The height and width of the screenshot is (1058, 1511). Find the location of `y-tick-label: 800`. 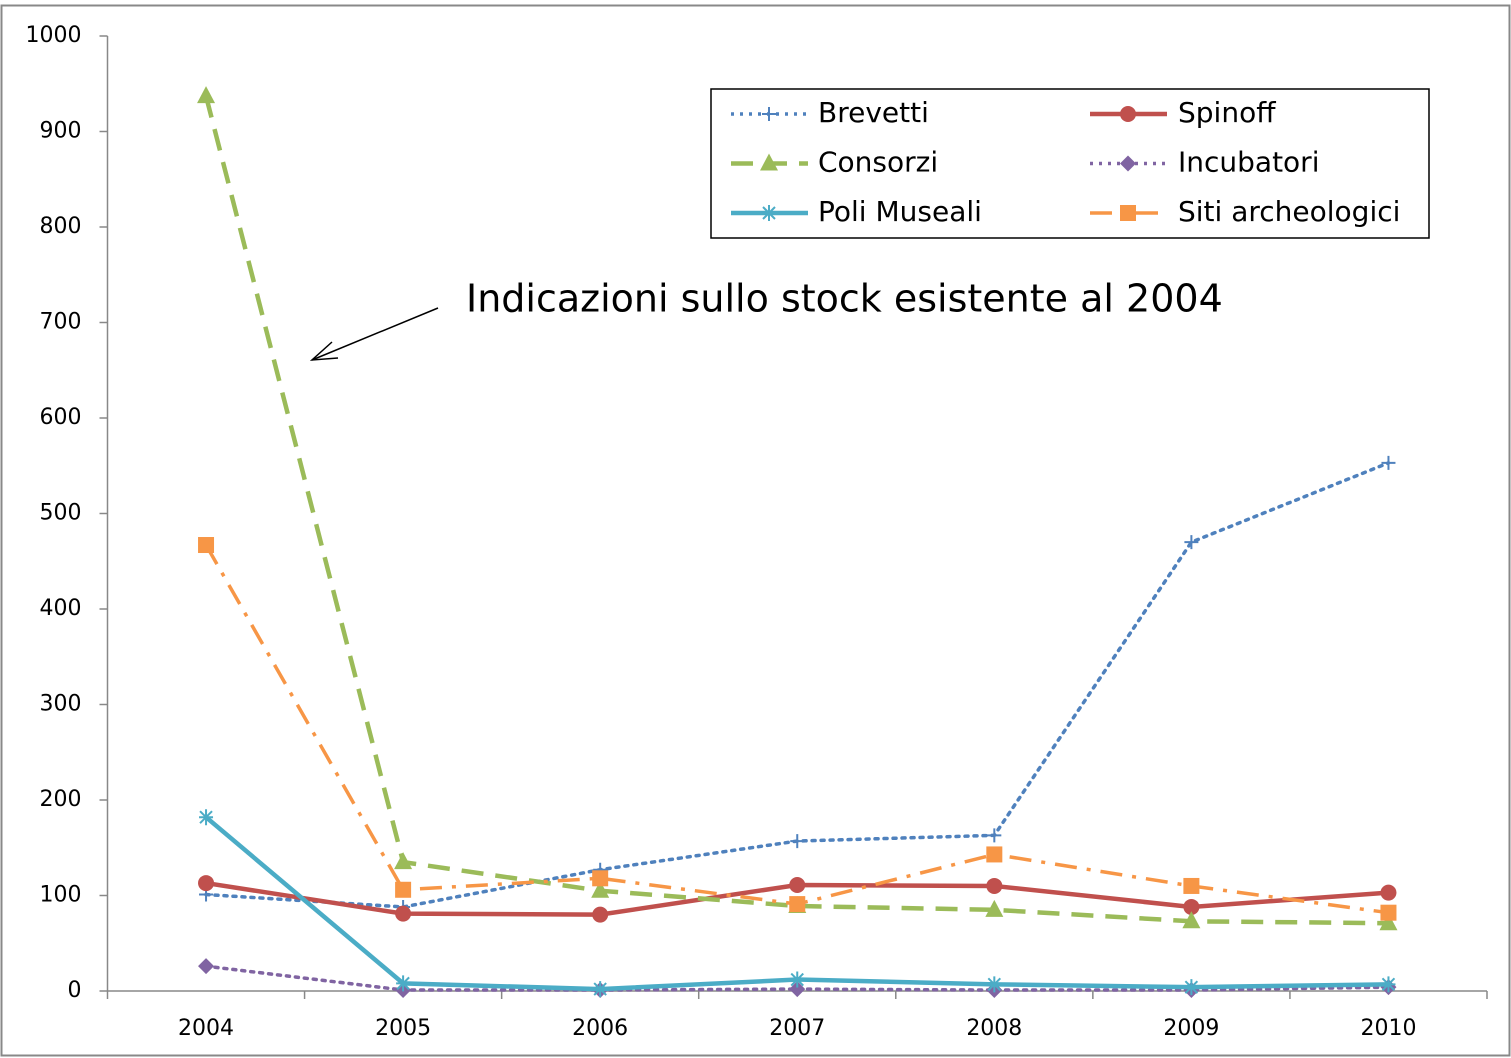

y-tick-label: 800 is located at coordinates (61, 226).